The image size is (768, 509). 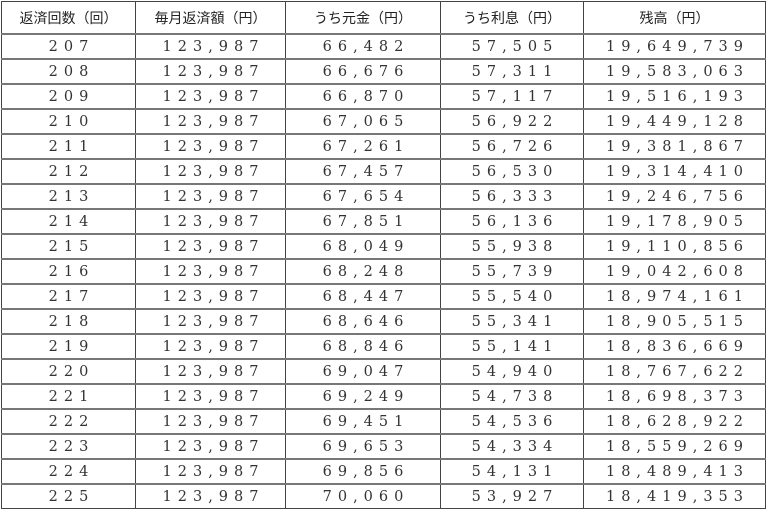 I want to click on interest-cell: 54,940, so click(x=512, y=371).